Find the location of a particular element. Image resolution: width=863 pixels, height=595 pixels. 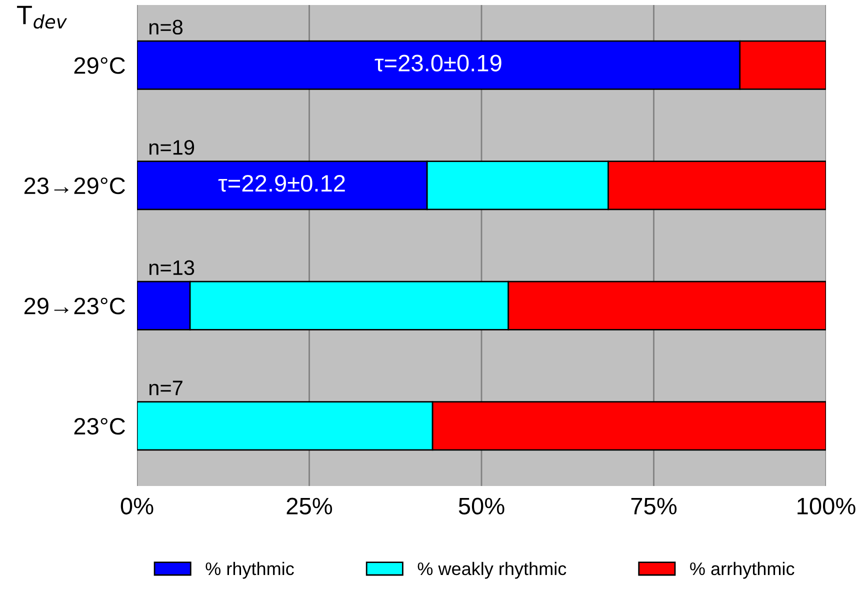

x-tick-label: 50% is located at coordinates (481, 506).